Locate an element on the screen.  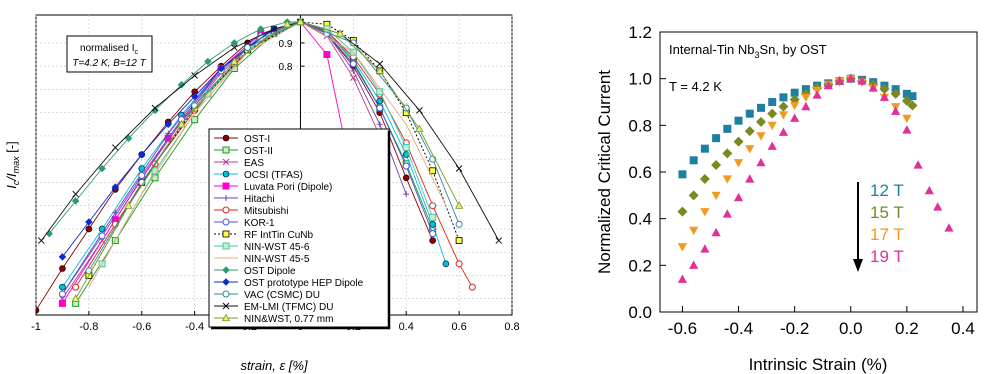
right-y-axis-label: Normalized Critical Current is located at coordinates (604, 172).